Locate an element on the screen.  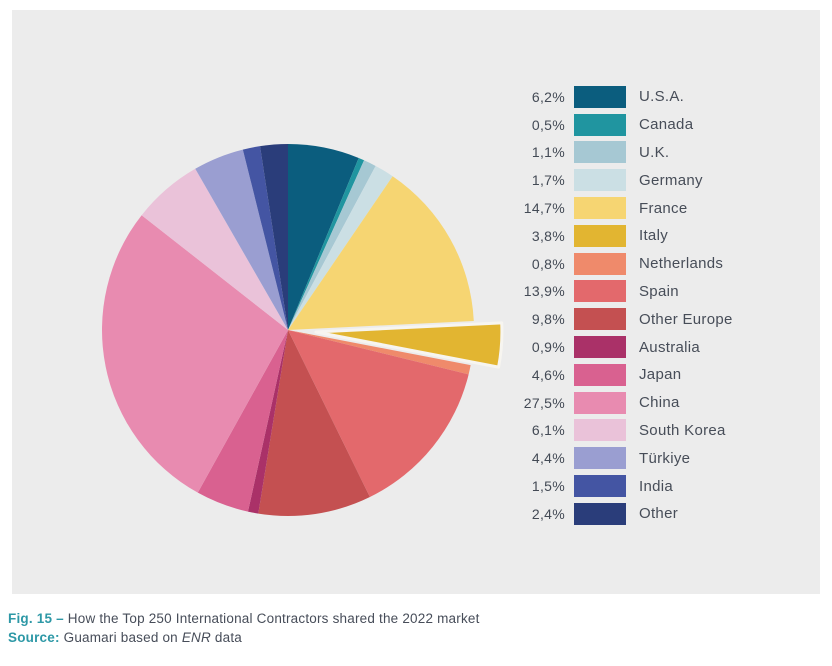
legend-label: U.S.A. is located at coordinates (662, 97).